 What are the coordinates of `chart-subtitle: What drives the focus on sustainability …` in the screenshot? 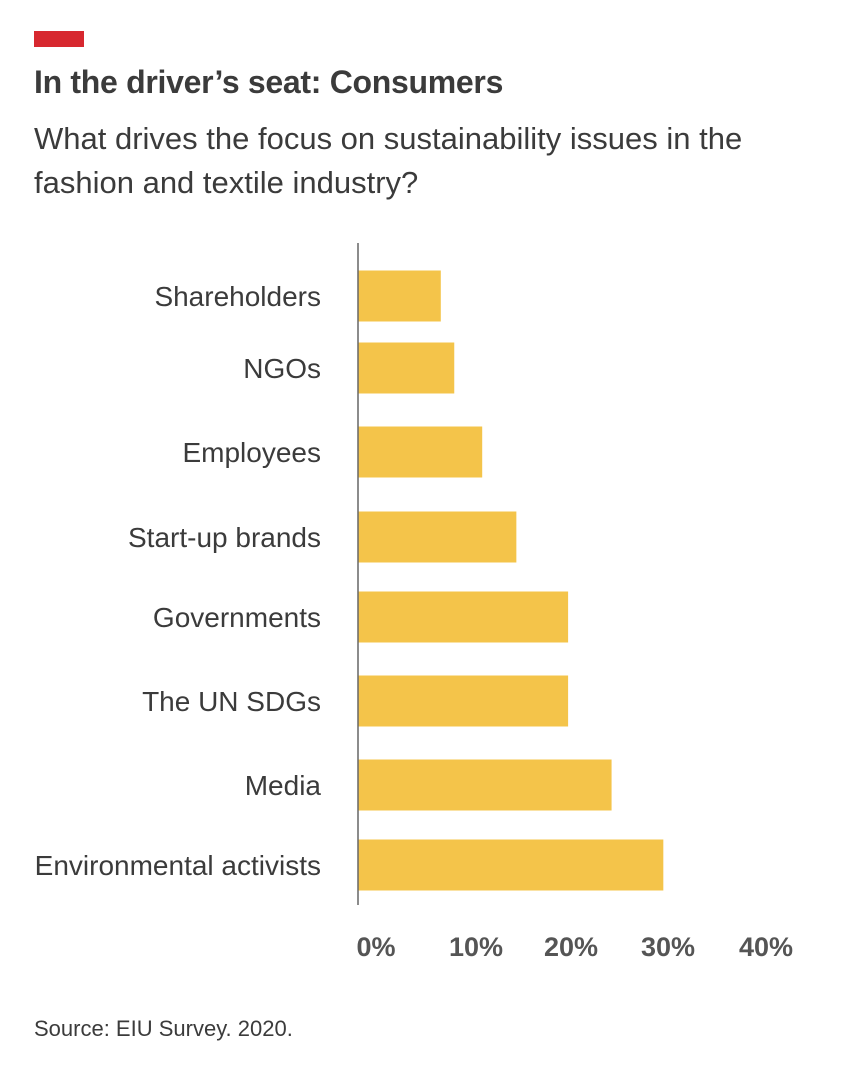 It's located at (388, 160).